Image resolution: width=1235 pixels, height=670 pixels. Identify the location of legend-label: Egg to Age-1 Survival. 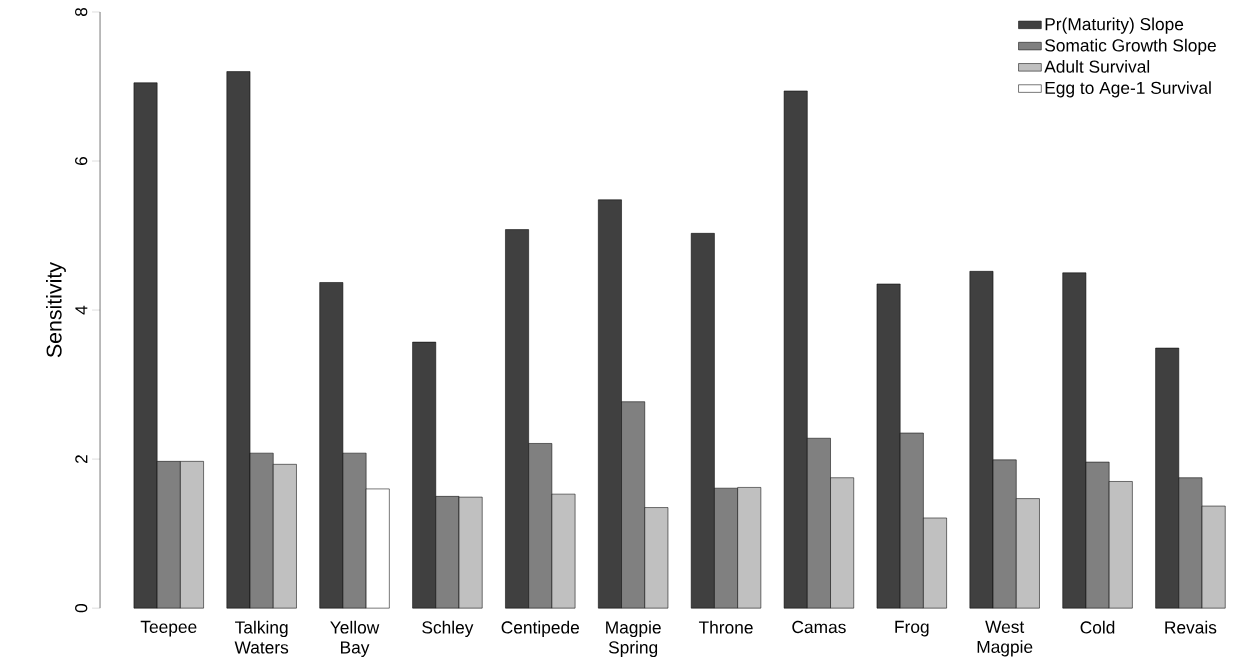
(1128, 89).